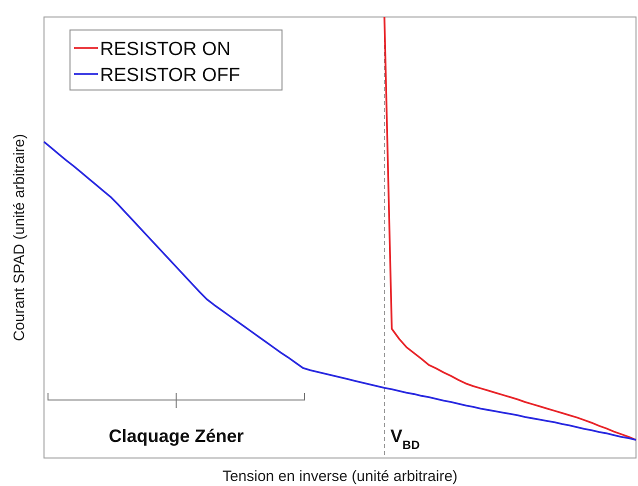  I want to click on y-axis-title: Courant SPAD (unité arbitraire), so click(19, 238).